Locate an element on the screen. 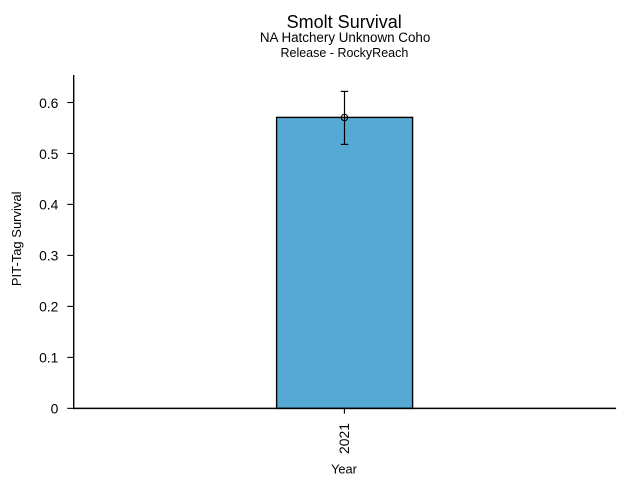 The height and width of the screenshot is (480, 640). svg-text: PIT-Tag Survival is located at coordinates (16, 238).